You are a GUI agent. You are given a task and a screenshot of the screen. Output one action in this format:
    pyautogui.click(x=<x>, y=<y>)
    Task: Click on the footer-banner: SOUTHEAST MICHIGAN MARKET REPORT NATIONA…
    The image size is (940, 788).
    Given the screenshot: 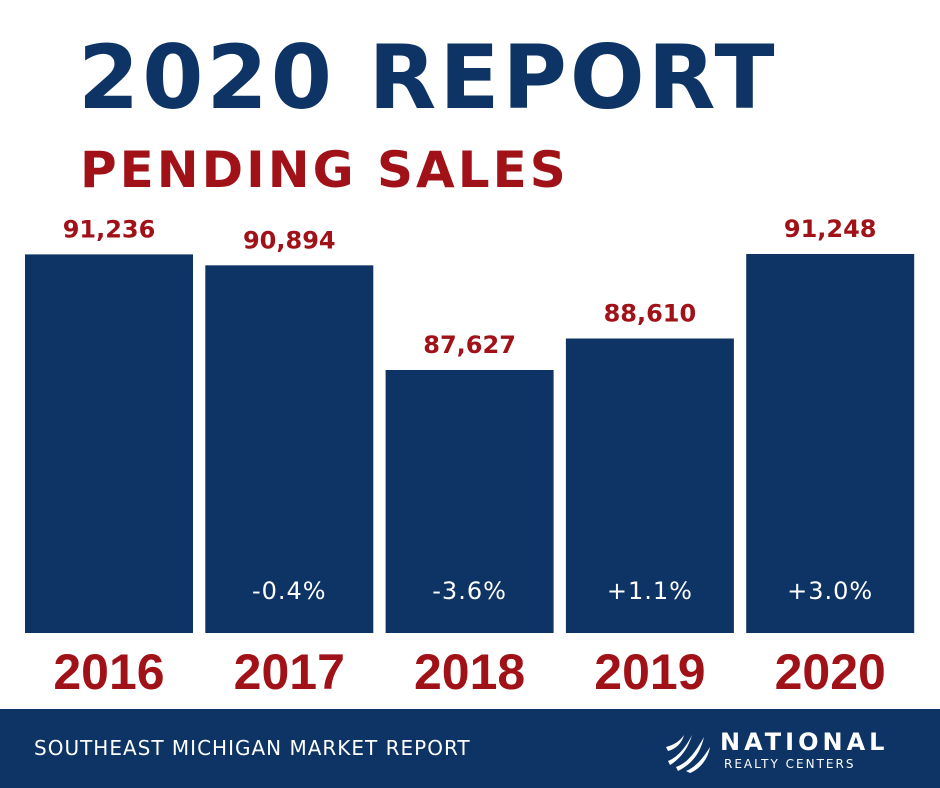 What is the action you would take?
    pyautogui.click(x=470, y=748)
    